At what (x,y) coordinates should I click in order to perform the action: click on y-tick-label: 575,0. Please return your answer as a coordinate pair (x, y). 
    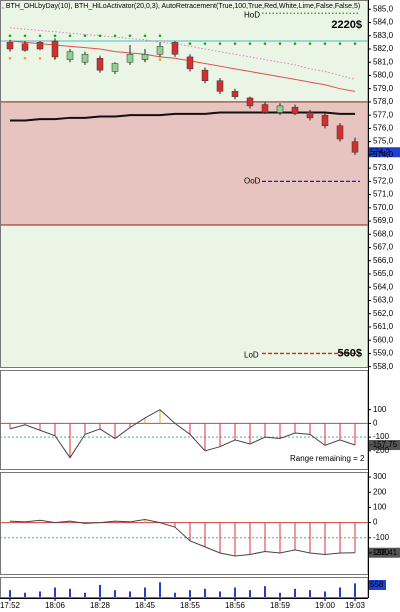
    Looking at the image, I should click on (383, 141).